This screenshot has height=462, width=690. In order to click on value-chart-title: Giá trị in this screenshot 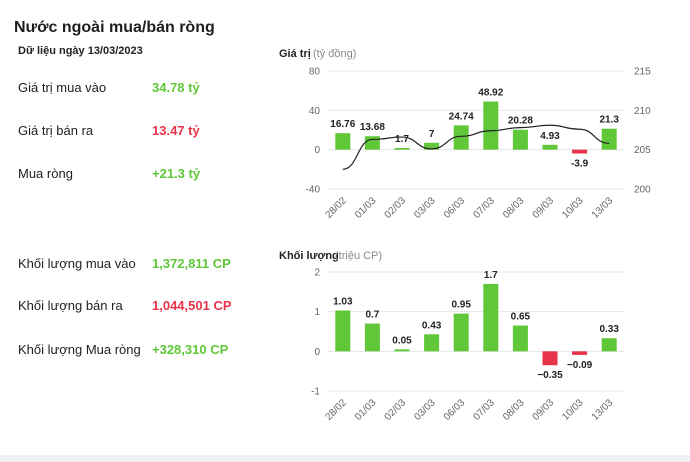, I will do `click(295, 54)`.